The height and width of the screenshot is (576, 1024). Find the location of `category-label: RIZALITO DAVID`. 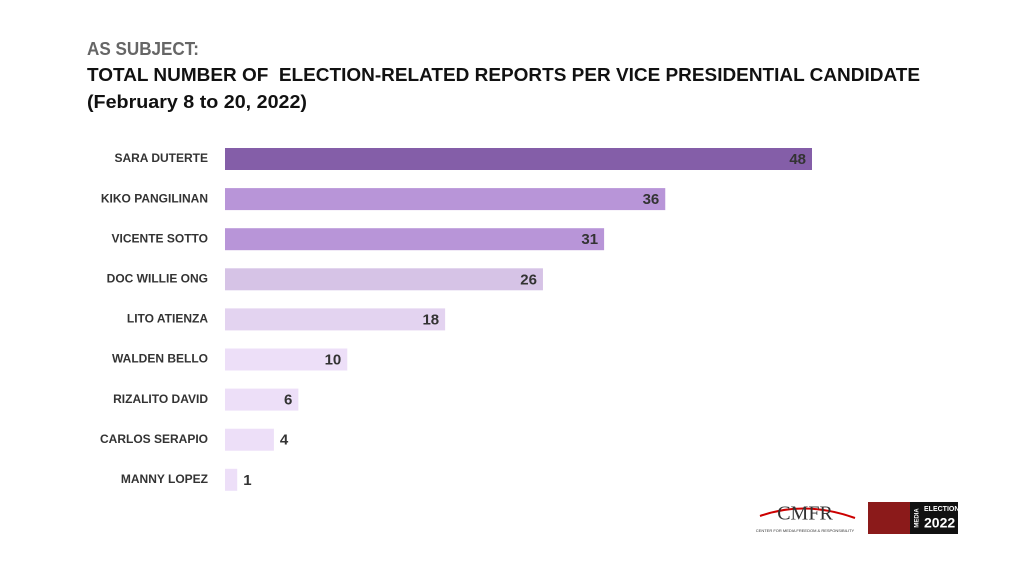

category-label: RIZALITO DAVID is located at coordinates (160, 399).